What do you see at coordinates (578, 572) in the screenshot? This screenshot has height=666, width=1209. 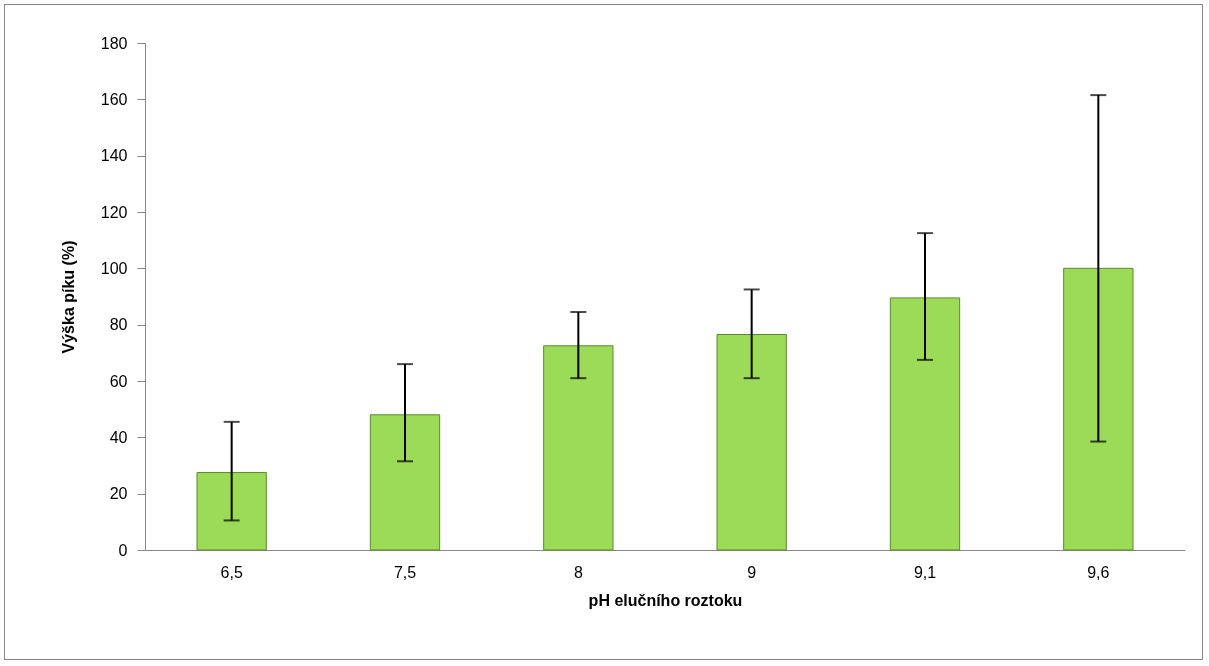 I see `x-tick-label: 8` at bounding box center [578, 572].